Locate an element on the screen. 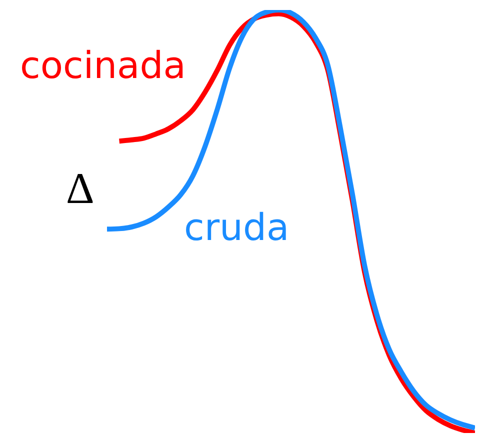  series-label: cocinada is located at coordinates (103, 65).